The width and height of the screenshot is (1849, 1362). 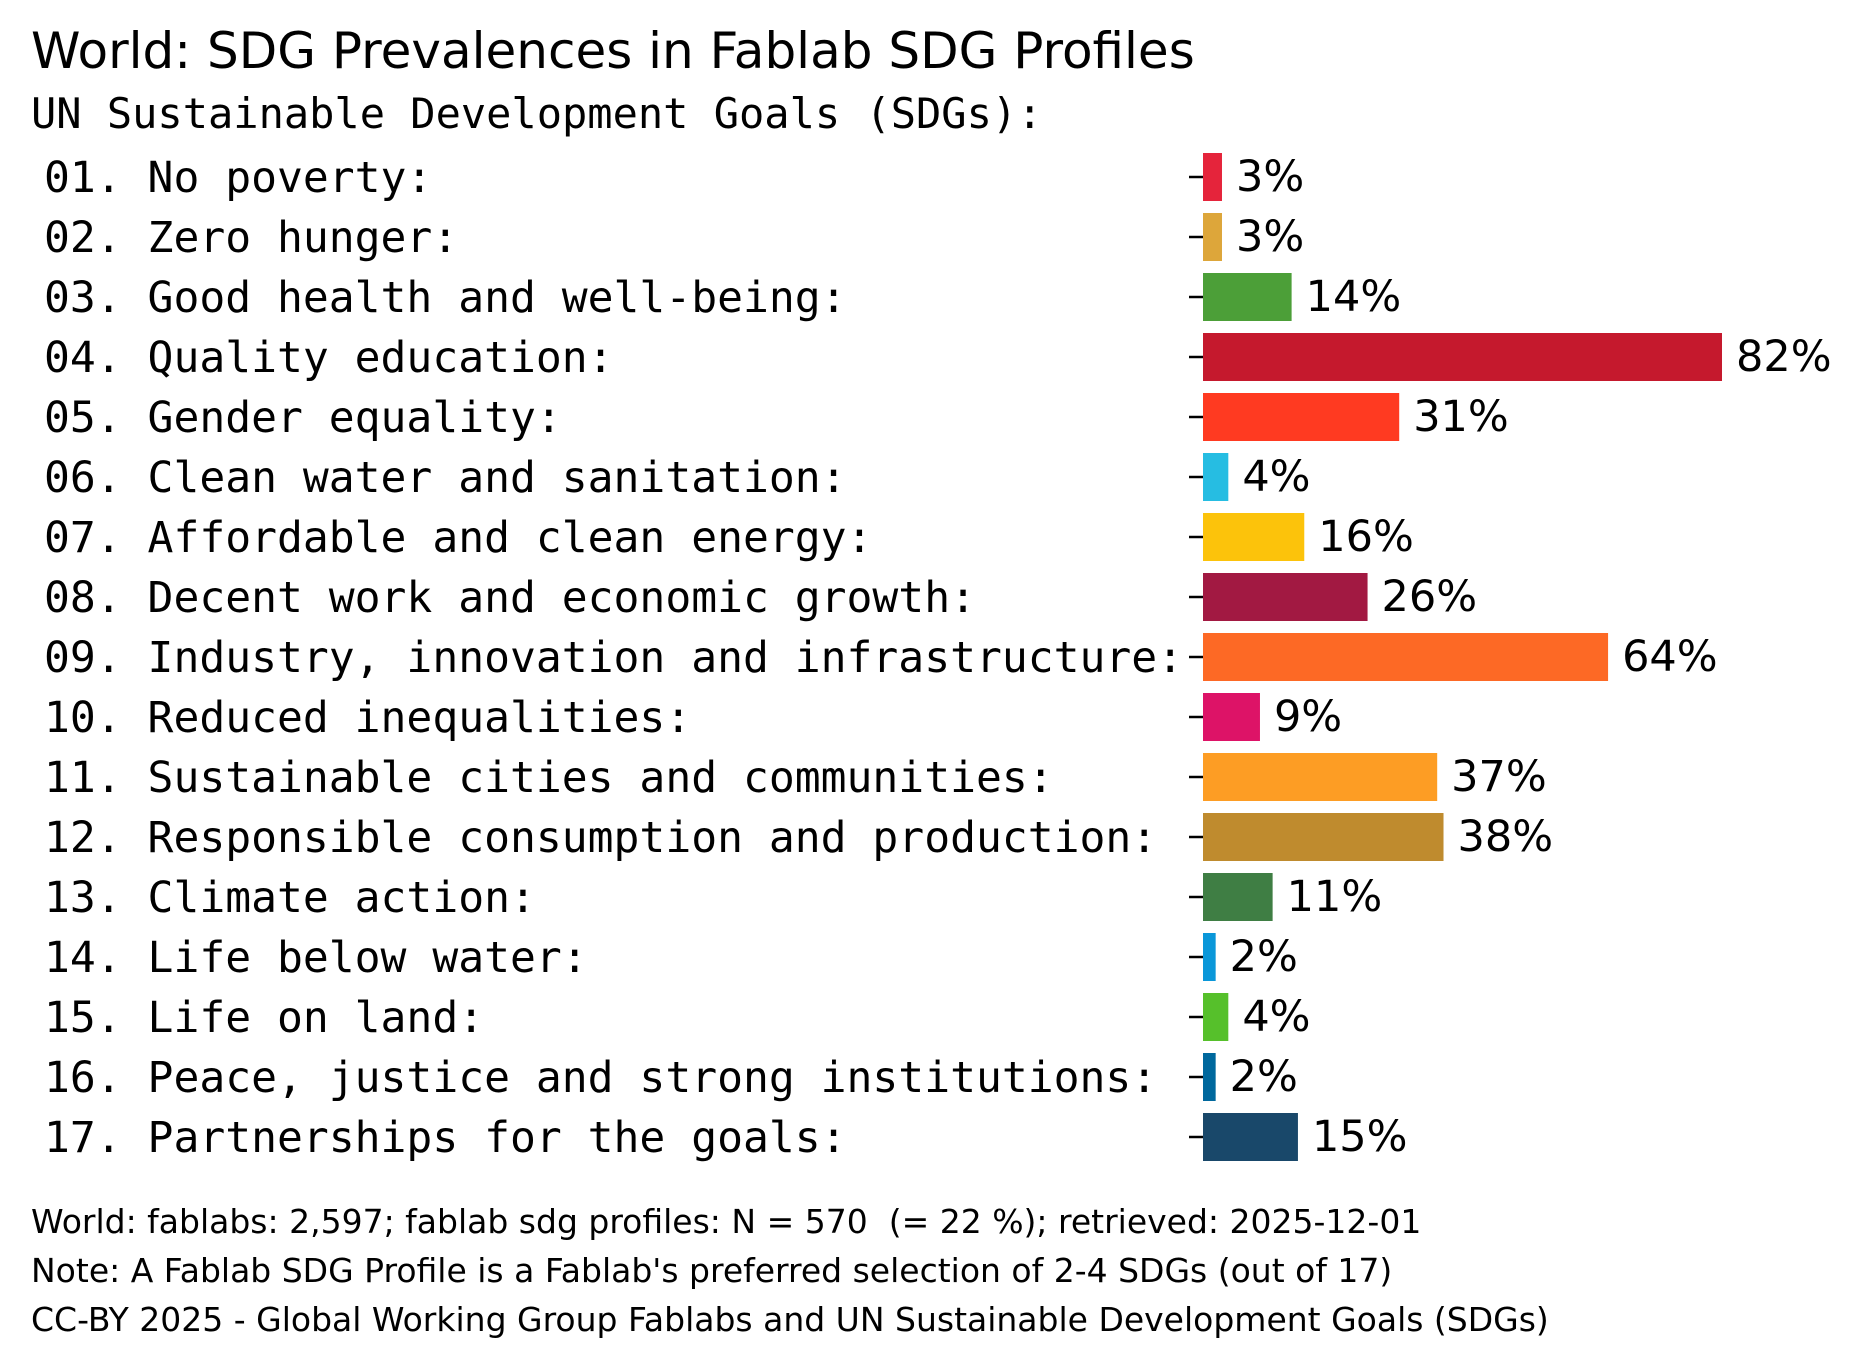 I want to click on value-label: 31%, so click(x=1461, y=417).